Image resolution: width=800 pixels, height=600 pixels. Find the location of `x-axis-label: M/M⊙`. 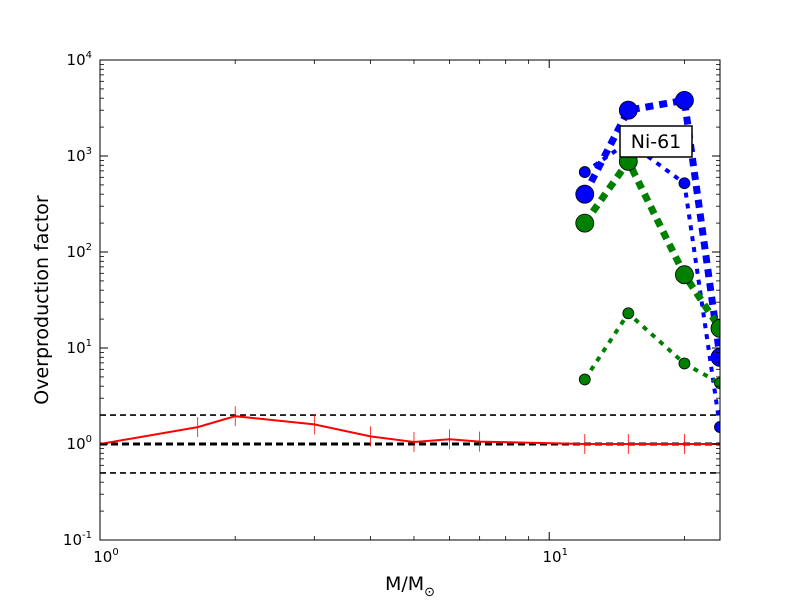

x-axis-label: M/M⊙ is located at coordinates (410, 586).